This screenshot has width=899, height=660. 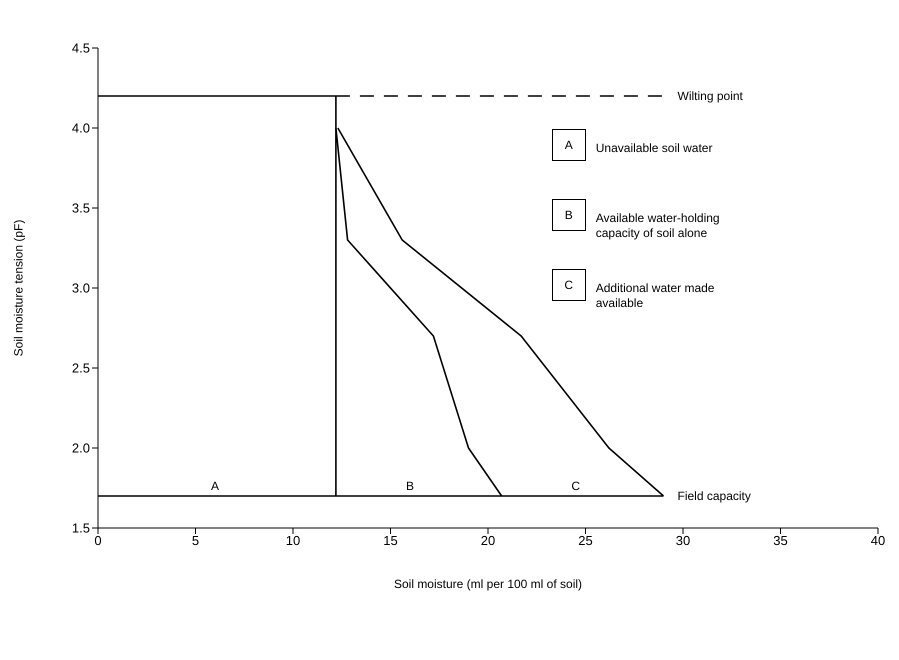 I want to click on y-tick-label: 2.5, so click(x=81, y=368).